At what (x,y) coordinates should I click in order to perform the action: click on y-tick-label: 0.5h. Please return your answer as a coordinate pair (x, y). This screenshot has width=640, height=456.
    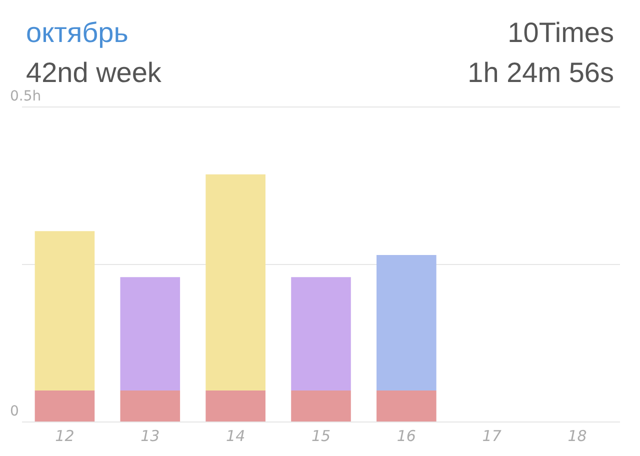
    Looking at the image, I should click on (26, 96).